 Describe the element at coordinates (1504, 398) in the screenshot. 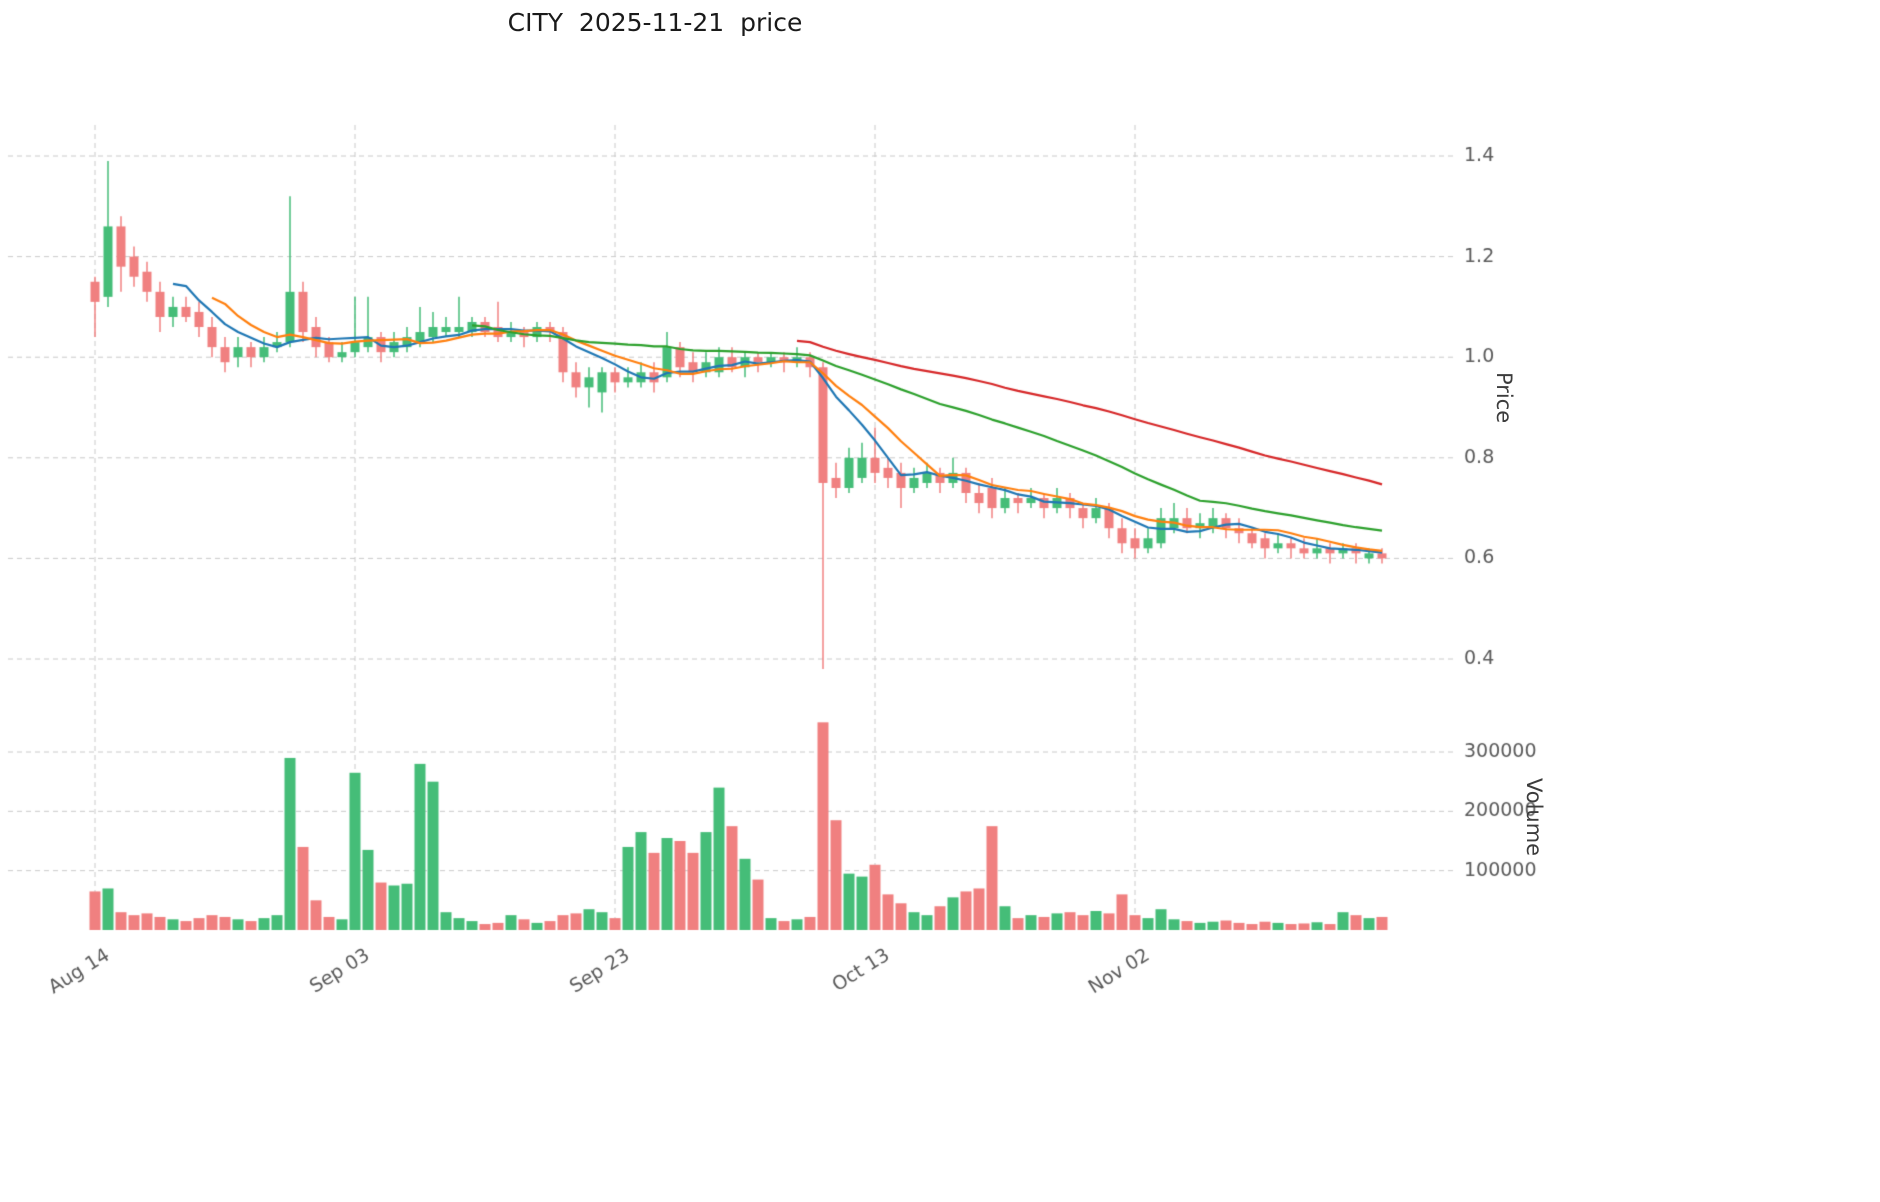

I see `price-axis-label: Price` at that location.